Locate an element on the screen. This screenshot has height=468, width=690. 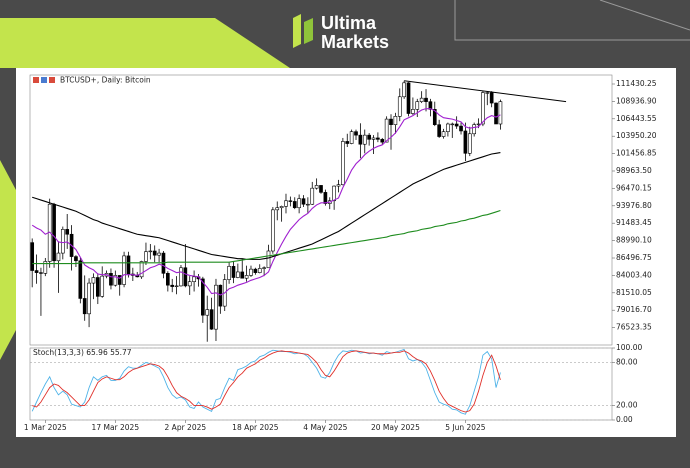
y-tick-label: 20.00 is located at coordinates (627, 405).